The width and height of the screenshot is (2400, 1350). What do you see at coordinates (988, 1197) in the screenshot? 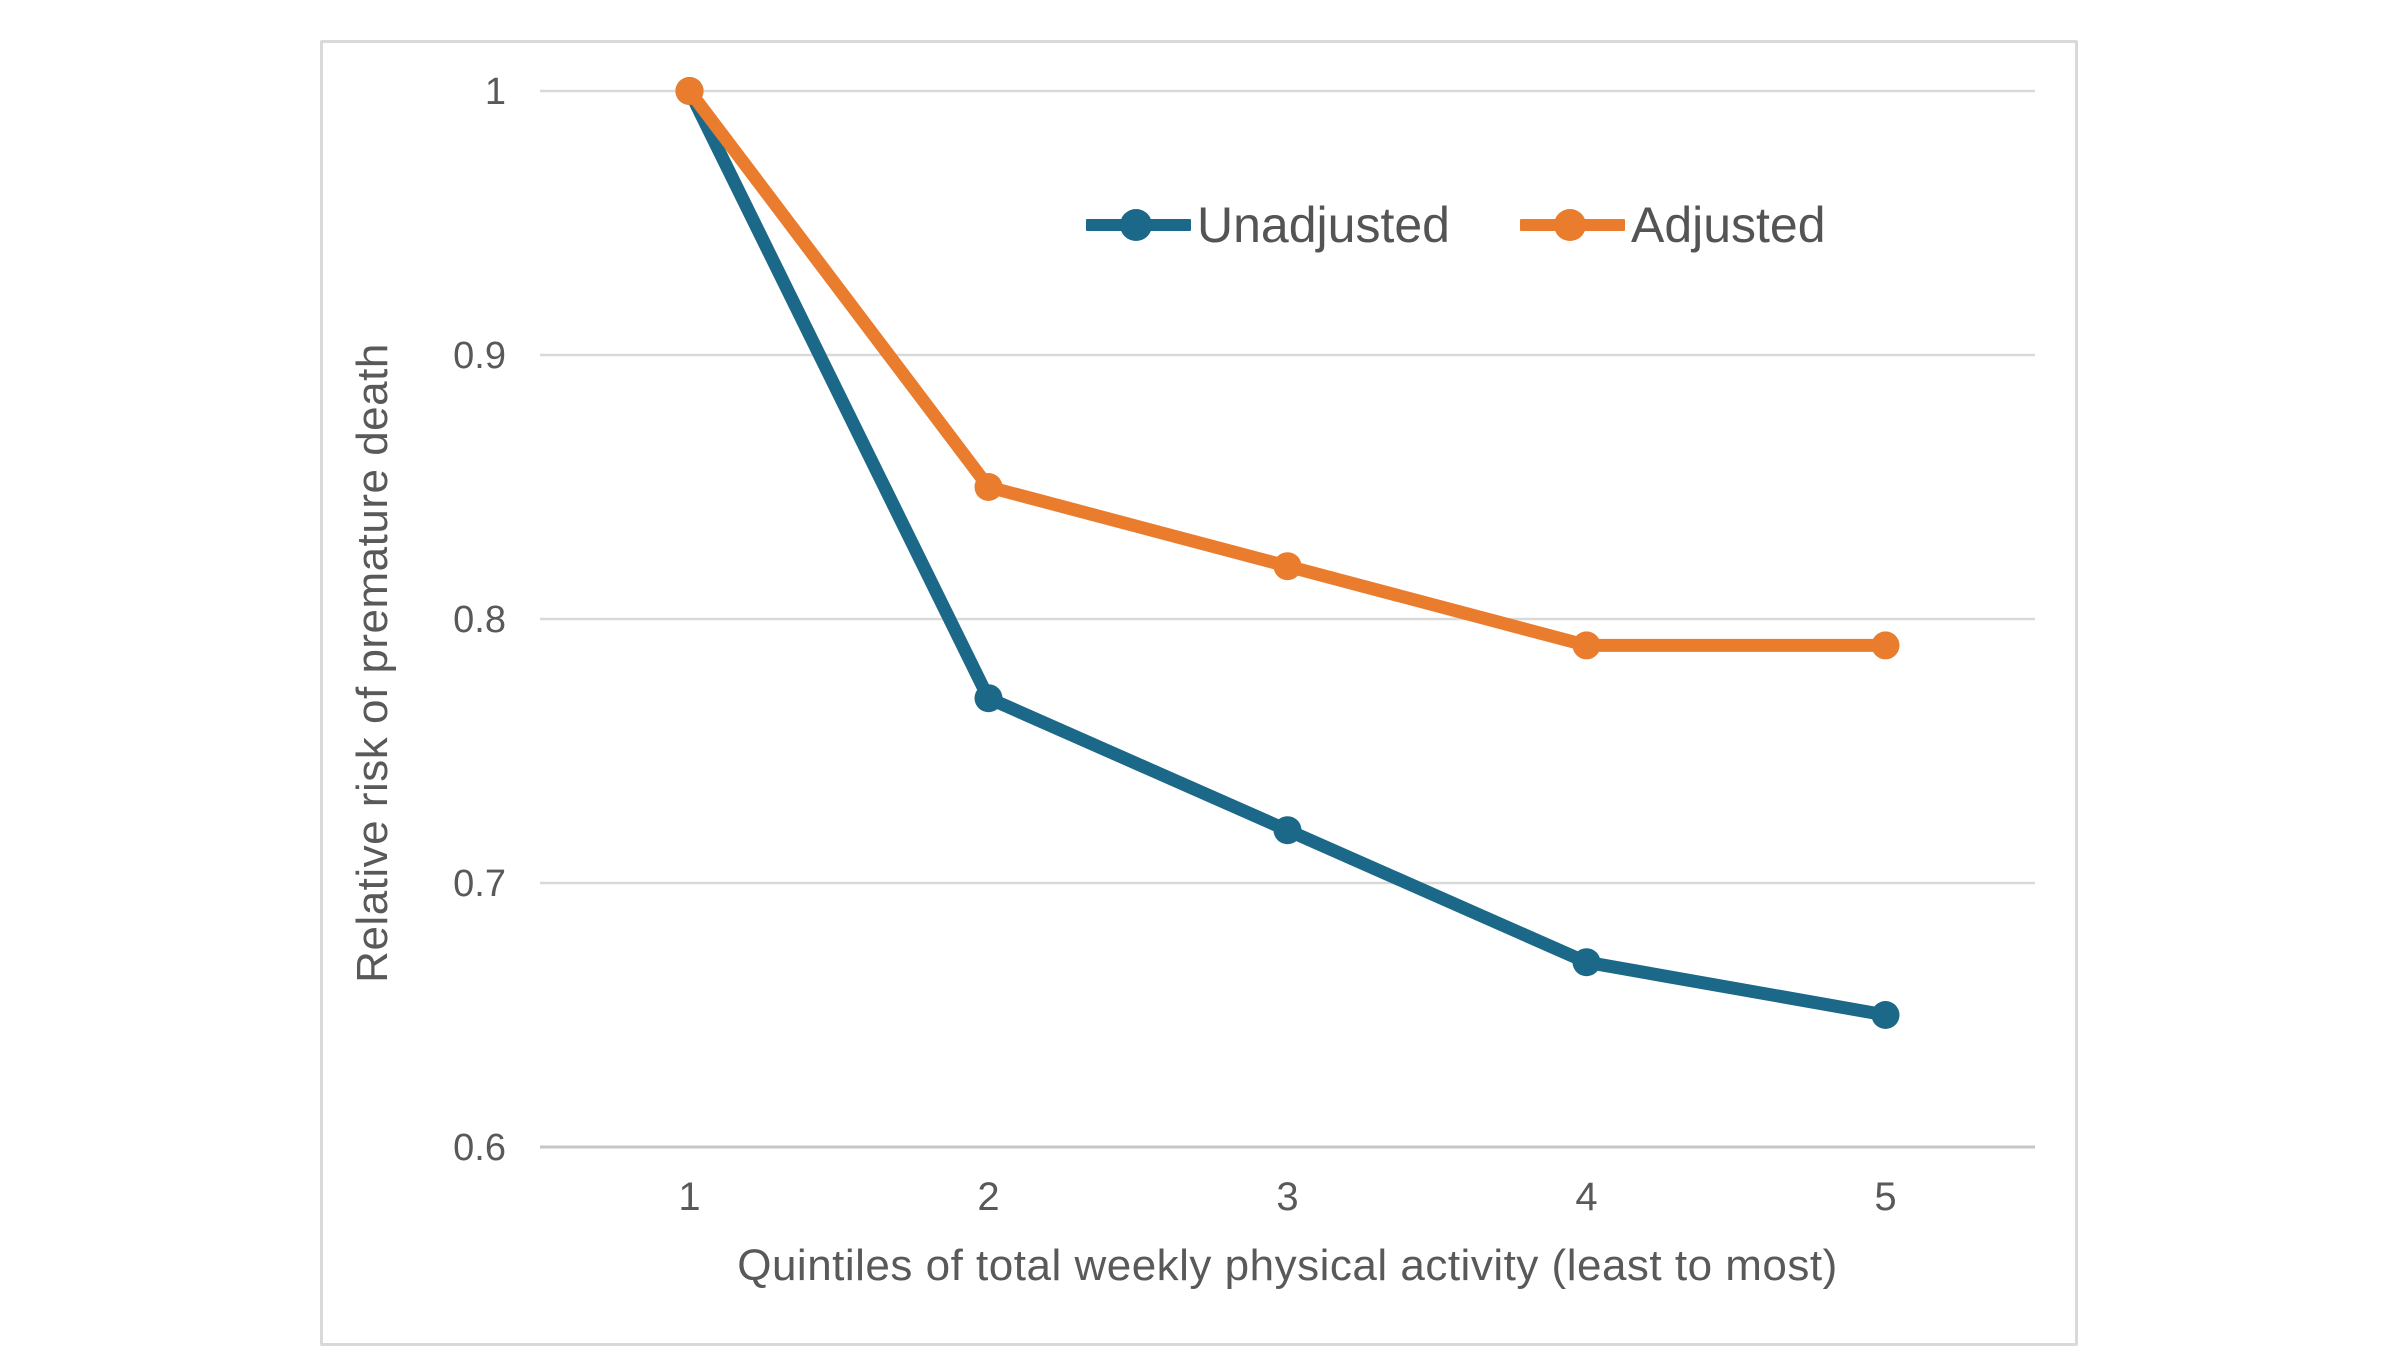
I see `x-tick-label: 2` at bounding box center [988, 1197].